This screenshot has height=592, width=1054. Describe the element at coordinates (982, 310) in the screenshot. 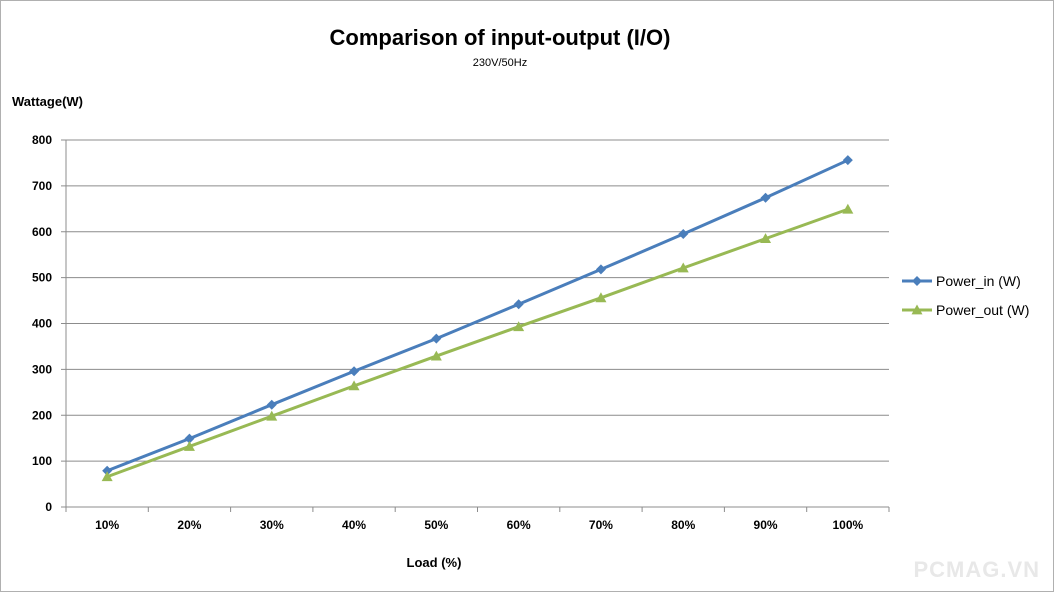

I see `legend-label: Power_out (W)` at that location.